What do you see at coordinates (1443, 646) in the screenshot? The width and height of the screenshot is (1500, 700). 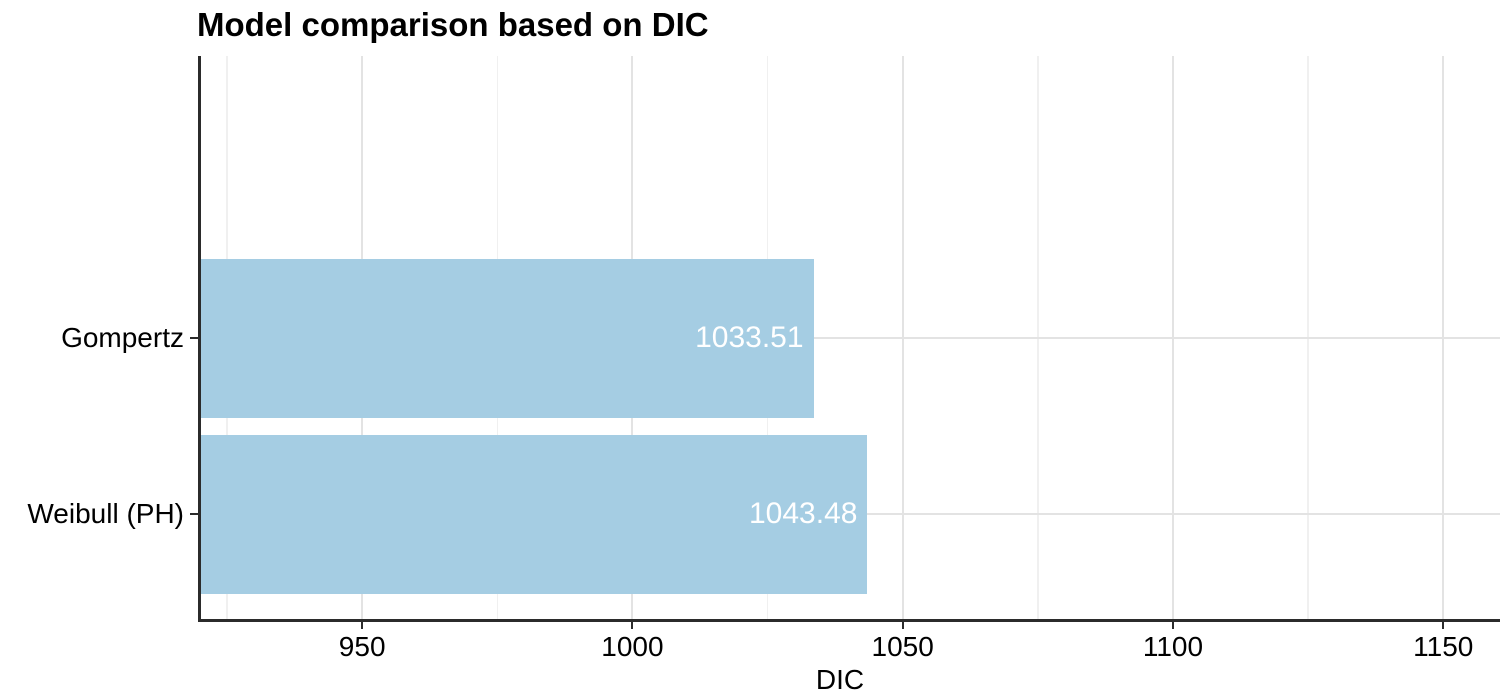 I see `x-tick-label: 1150` at bounding box center [1443, 646].